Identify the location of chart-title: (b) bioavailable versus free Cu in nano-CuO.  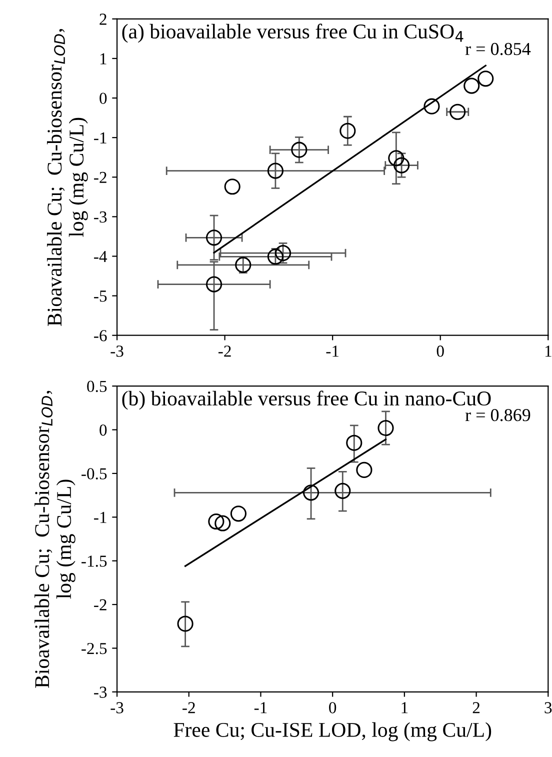
(306, 400).